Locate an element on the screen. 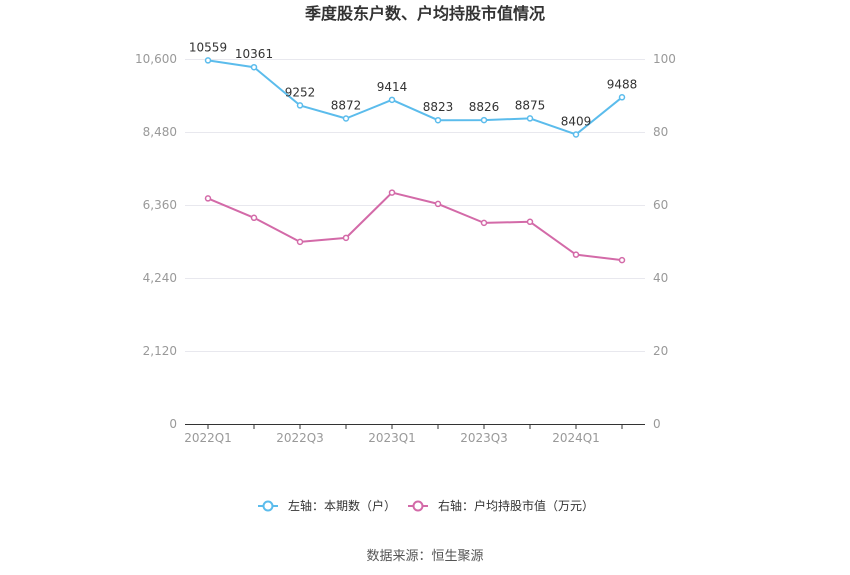 The image size is (850, 575). data-label: 8875 is located at coordinates (530, 105).